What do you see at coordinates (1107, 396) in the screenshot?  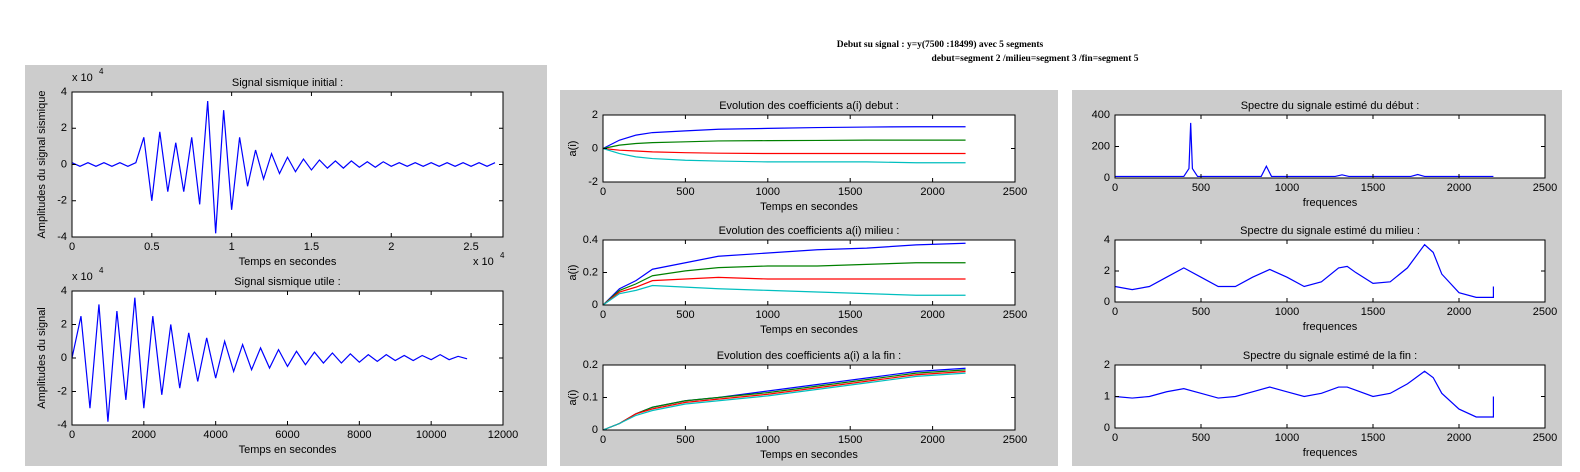 I see `y-tick-label: 1` at bounding box center [1107, 396].